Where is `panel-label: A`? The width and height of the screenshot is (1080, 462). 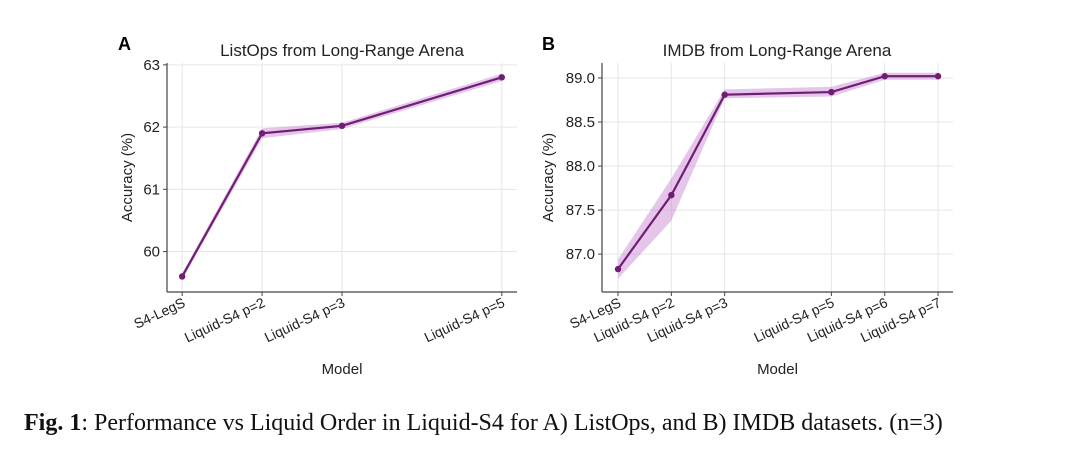
panel-label: A is located at coordinates (124, 44).